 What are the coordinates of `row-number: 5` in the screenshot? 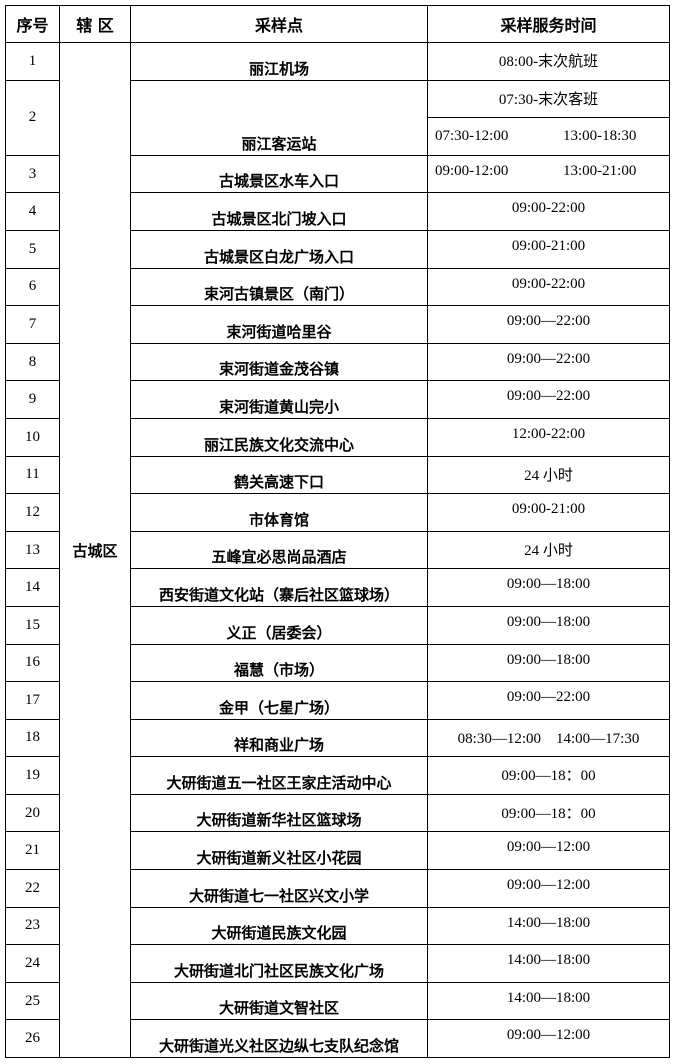 It's located at (32, 249).